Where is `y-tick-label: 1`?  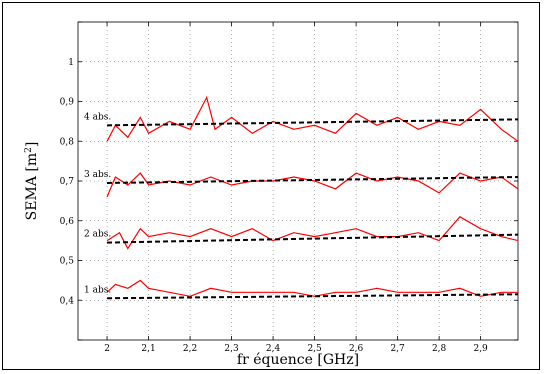 y-tick-label: 1 is located at coordinates (71, 63).